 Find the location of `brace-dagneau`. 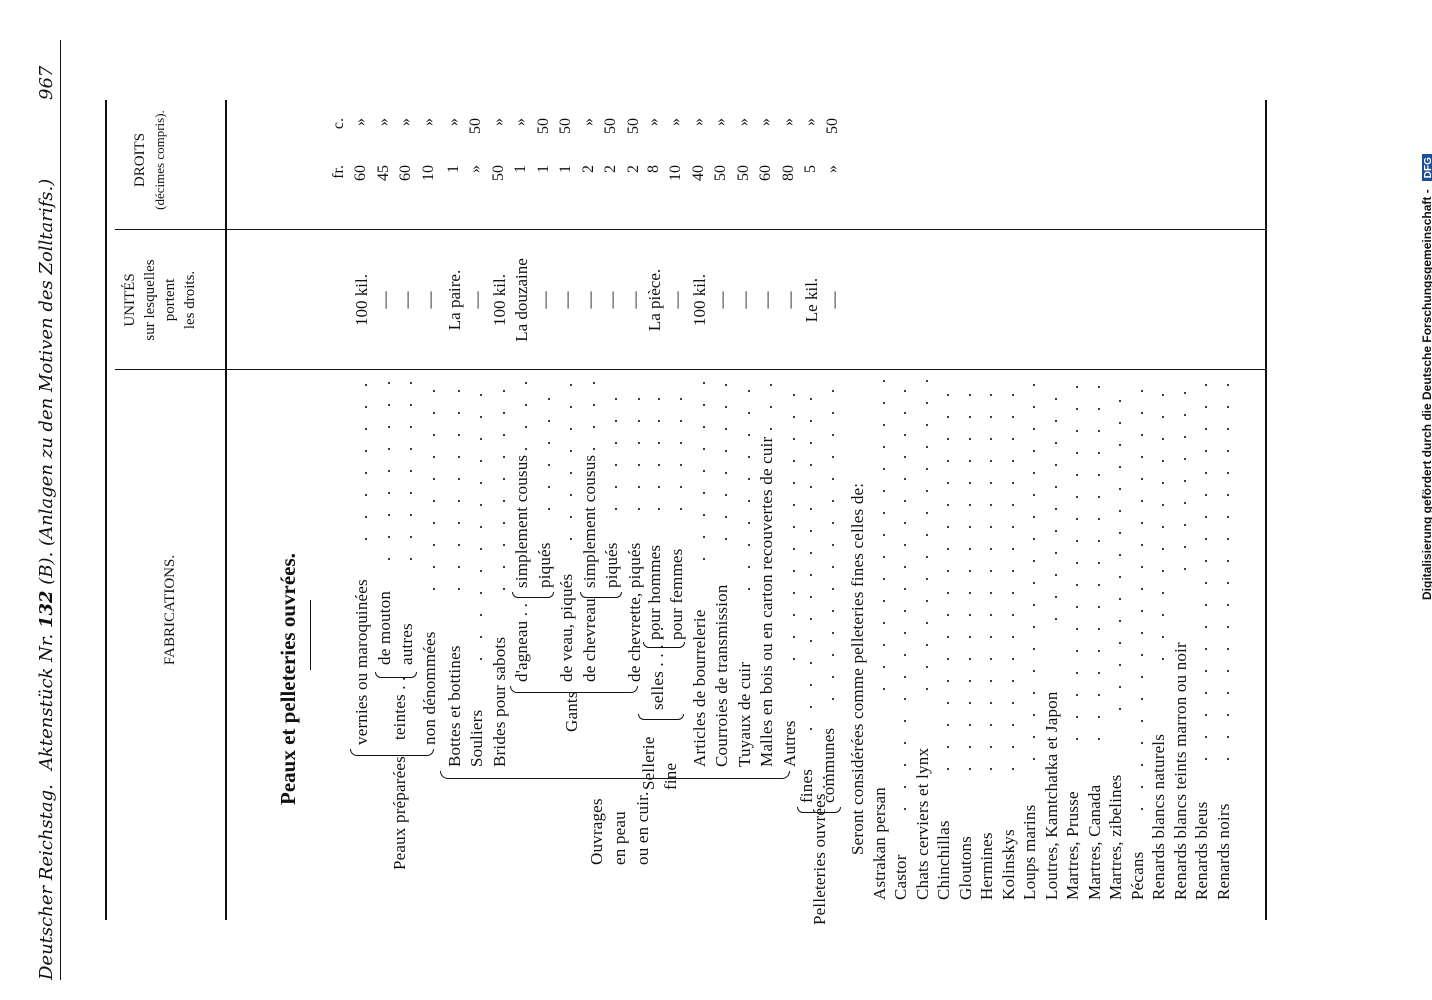

brace-dagneau is located at coordinates (533, 595).